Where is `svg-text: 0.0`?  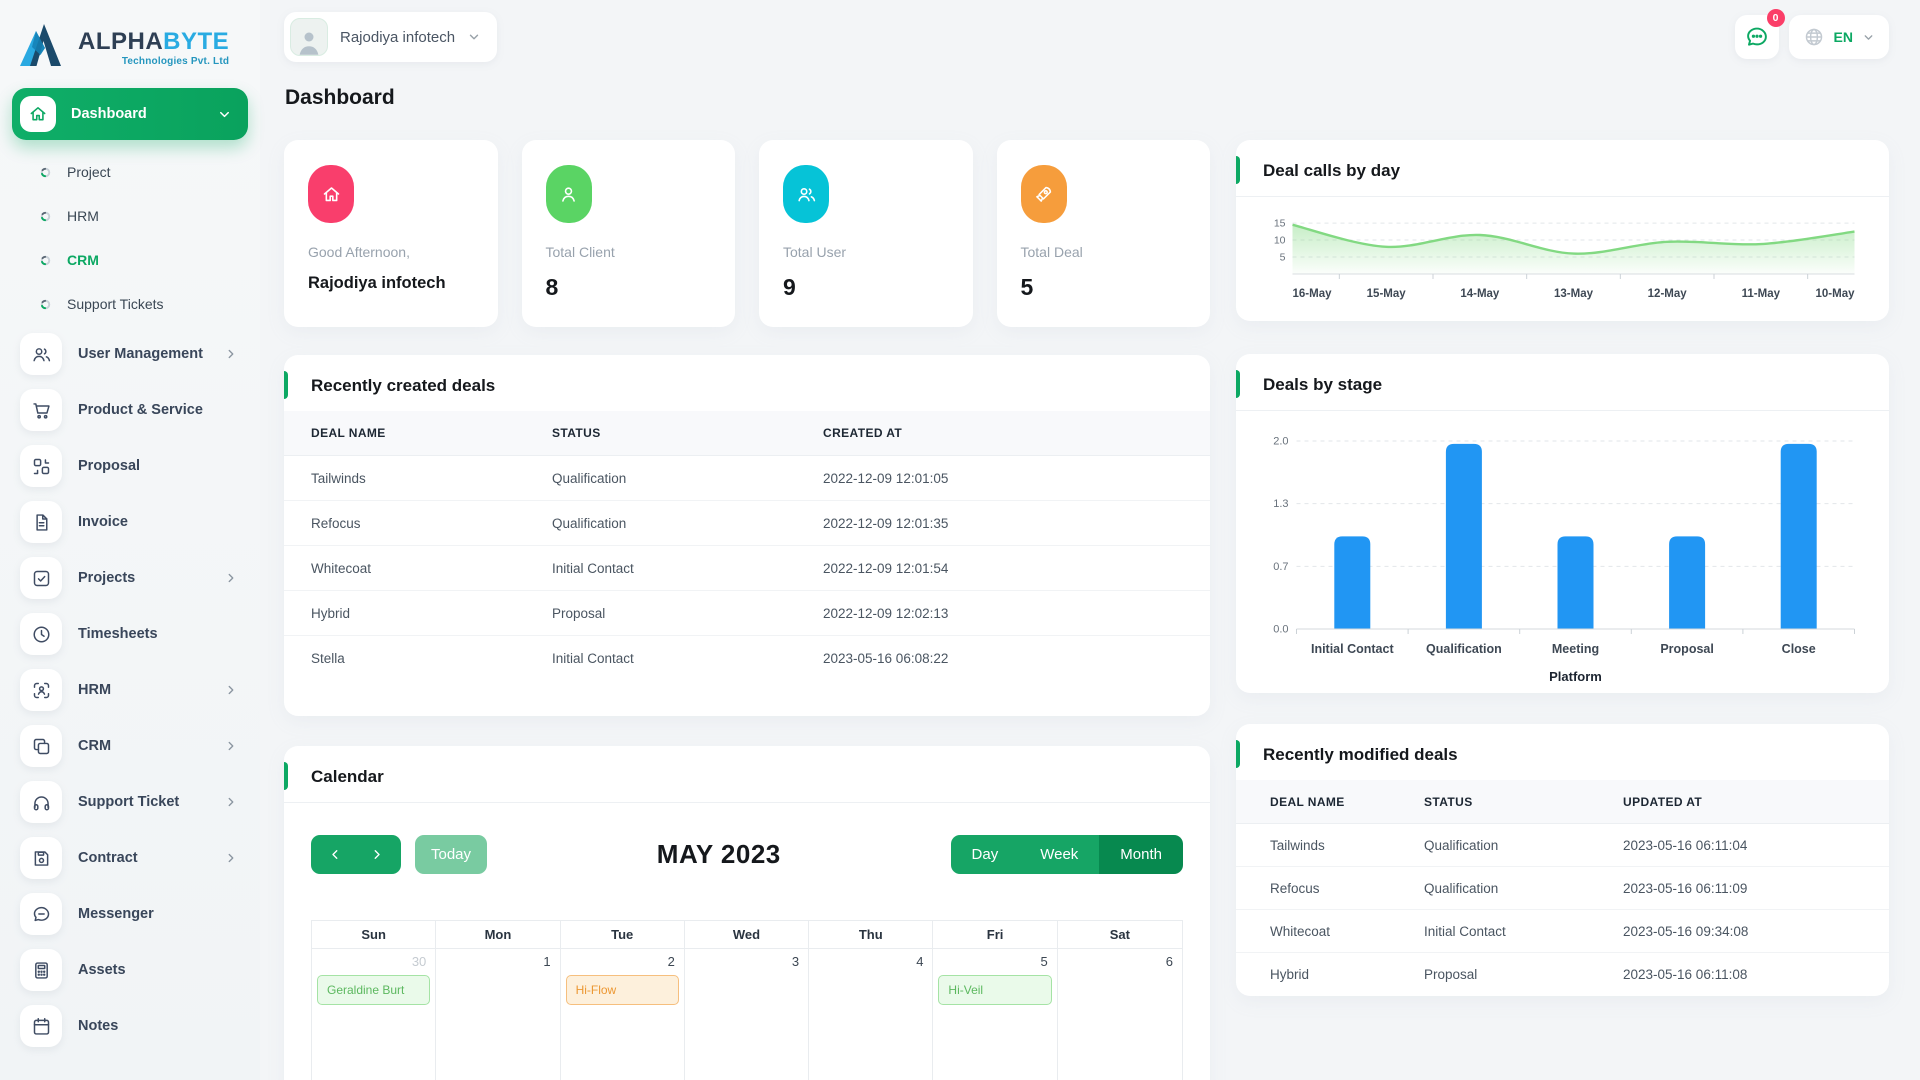 svg-text: 0.0 is located at coordinates (1280, 630).